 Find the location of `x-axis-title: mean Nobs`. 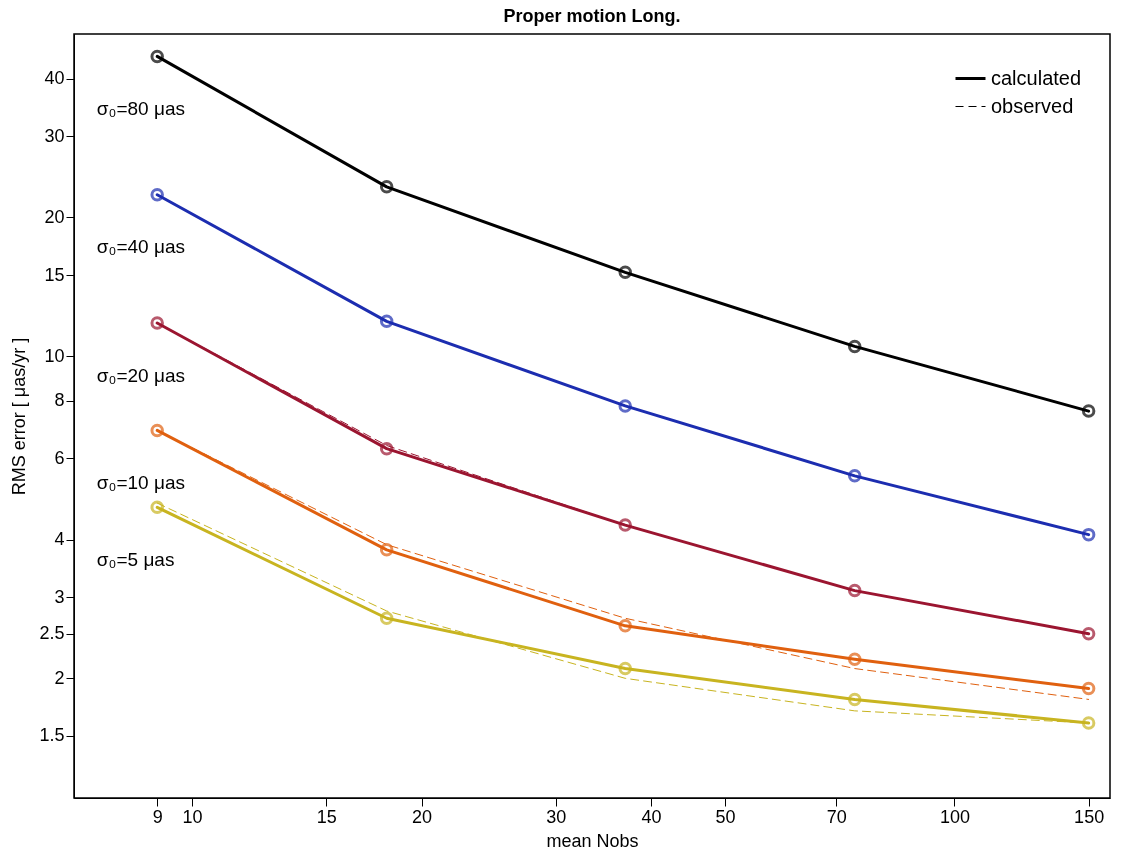

x-axis-title: mean Nobs is located at coordinates (592, 840).